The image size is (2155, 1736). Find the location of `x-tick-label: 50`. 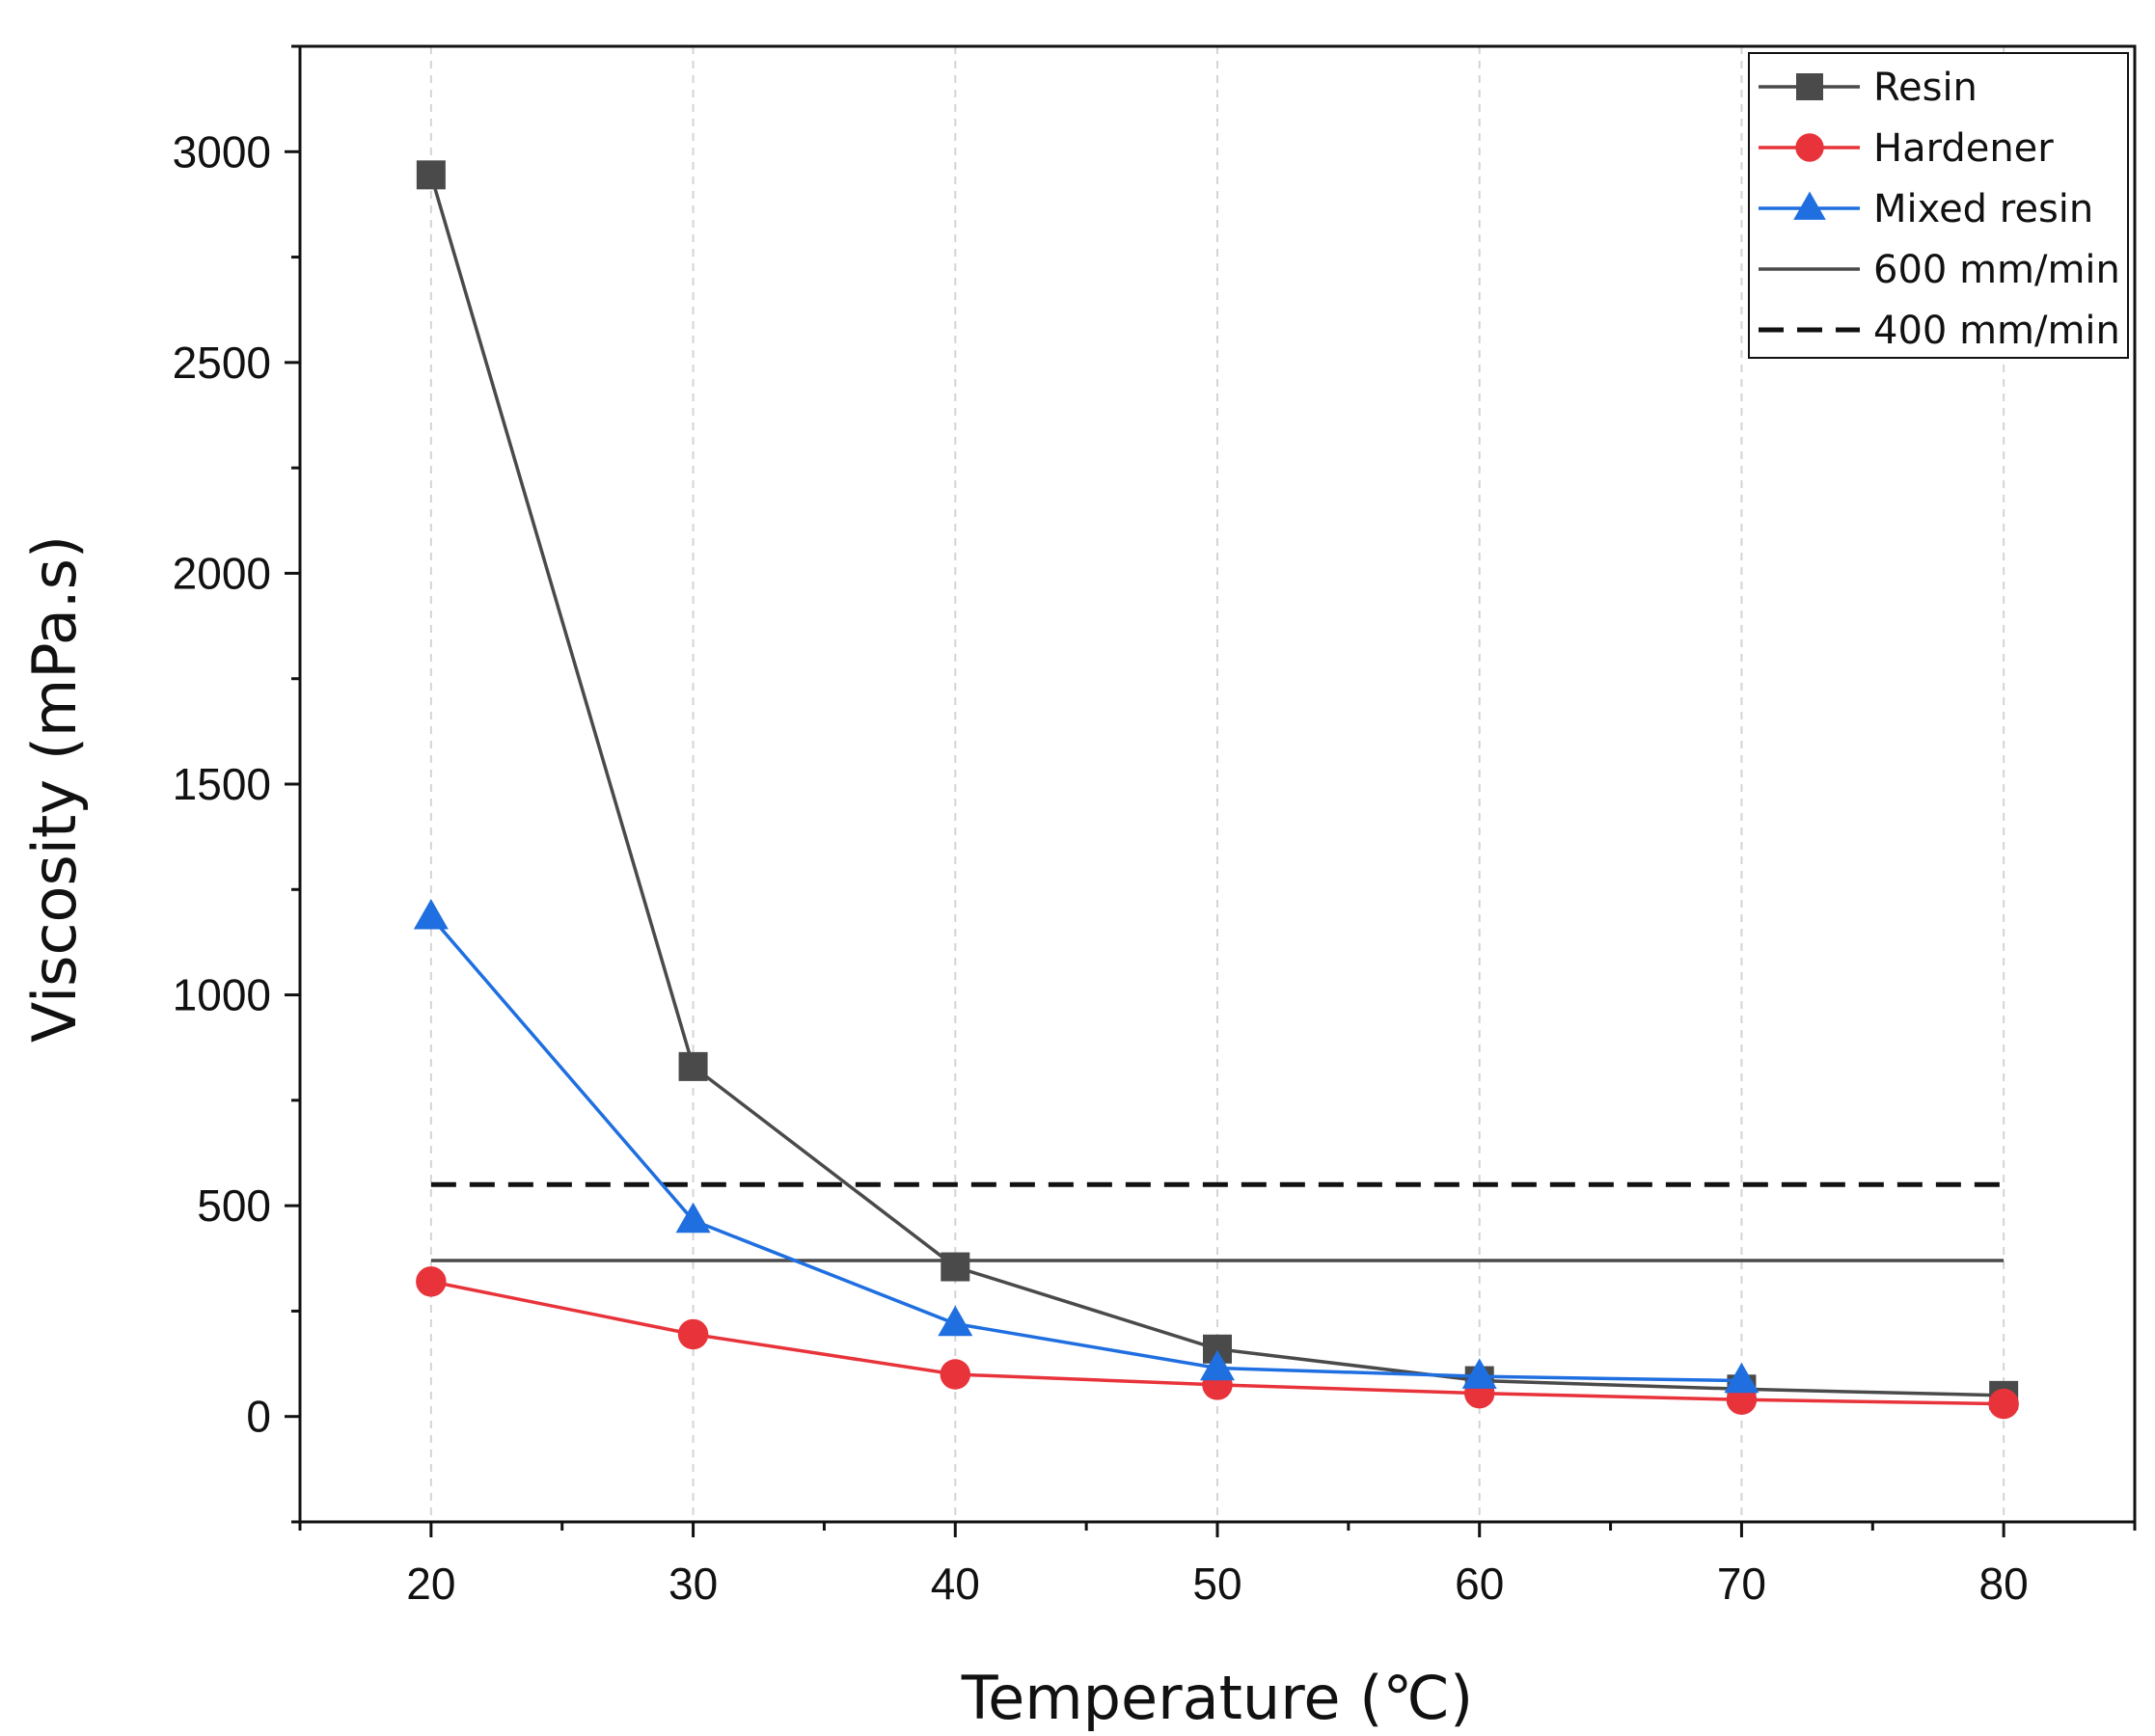

x-tick-label: 50 is located at coordinates (1216, 1584).